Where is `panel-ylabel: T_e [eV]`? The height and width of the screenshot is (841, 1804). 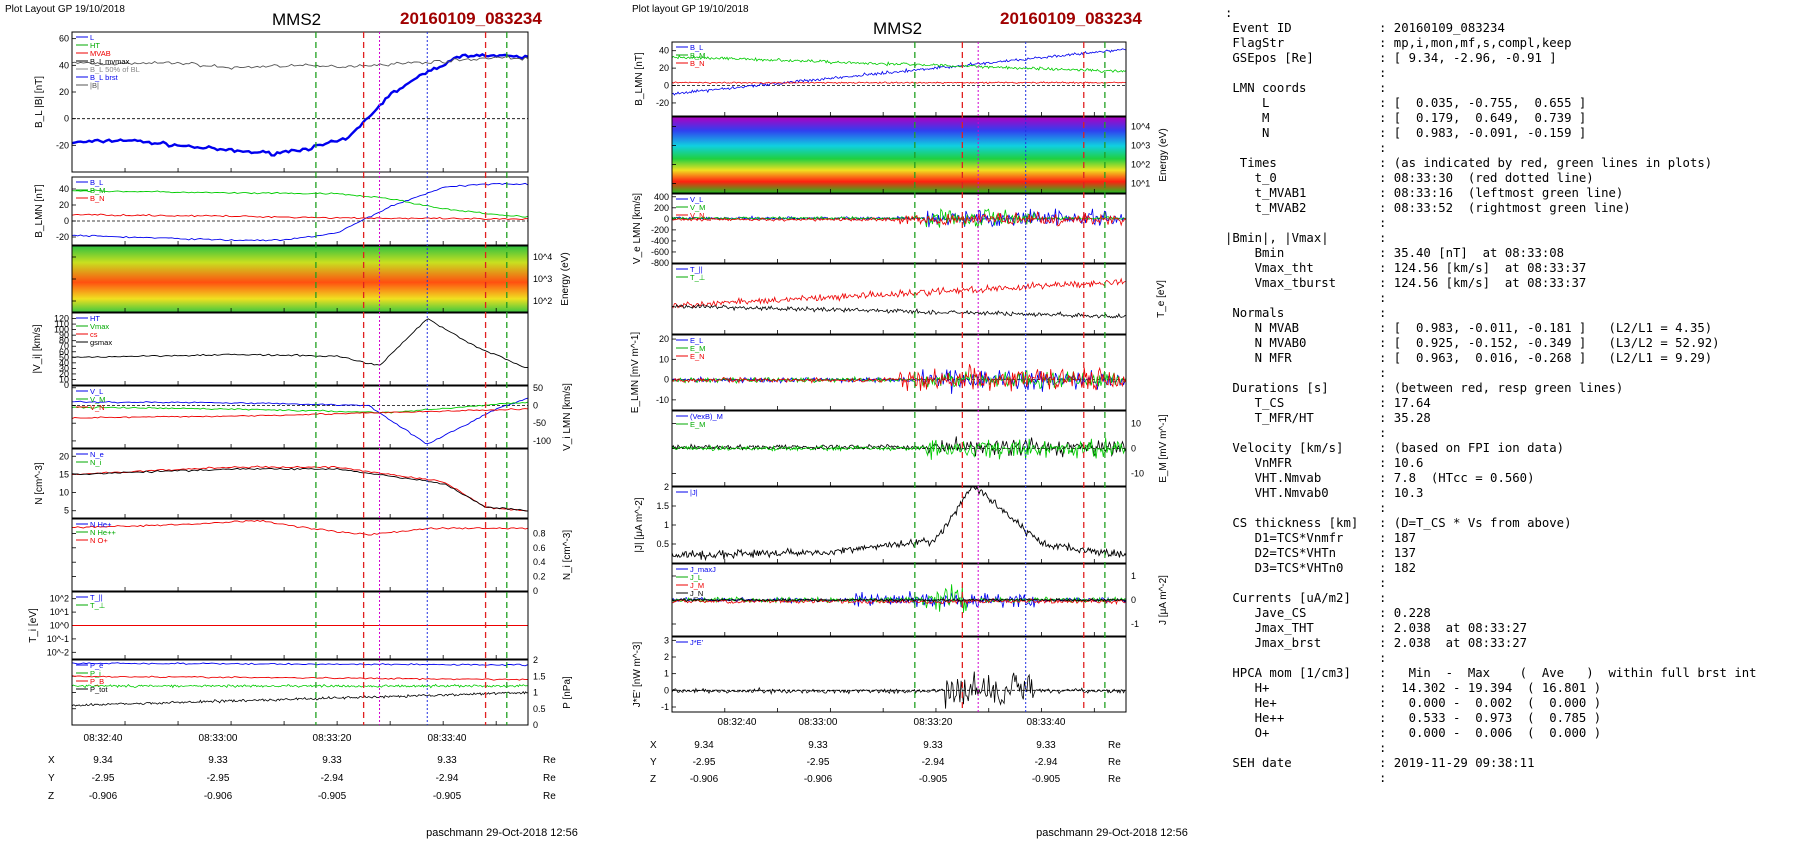 panel-ylabel: T_e [eV] is located at coordinates (1161, 299).